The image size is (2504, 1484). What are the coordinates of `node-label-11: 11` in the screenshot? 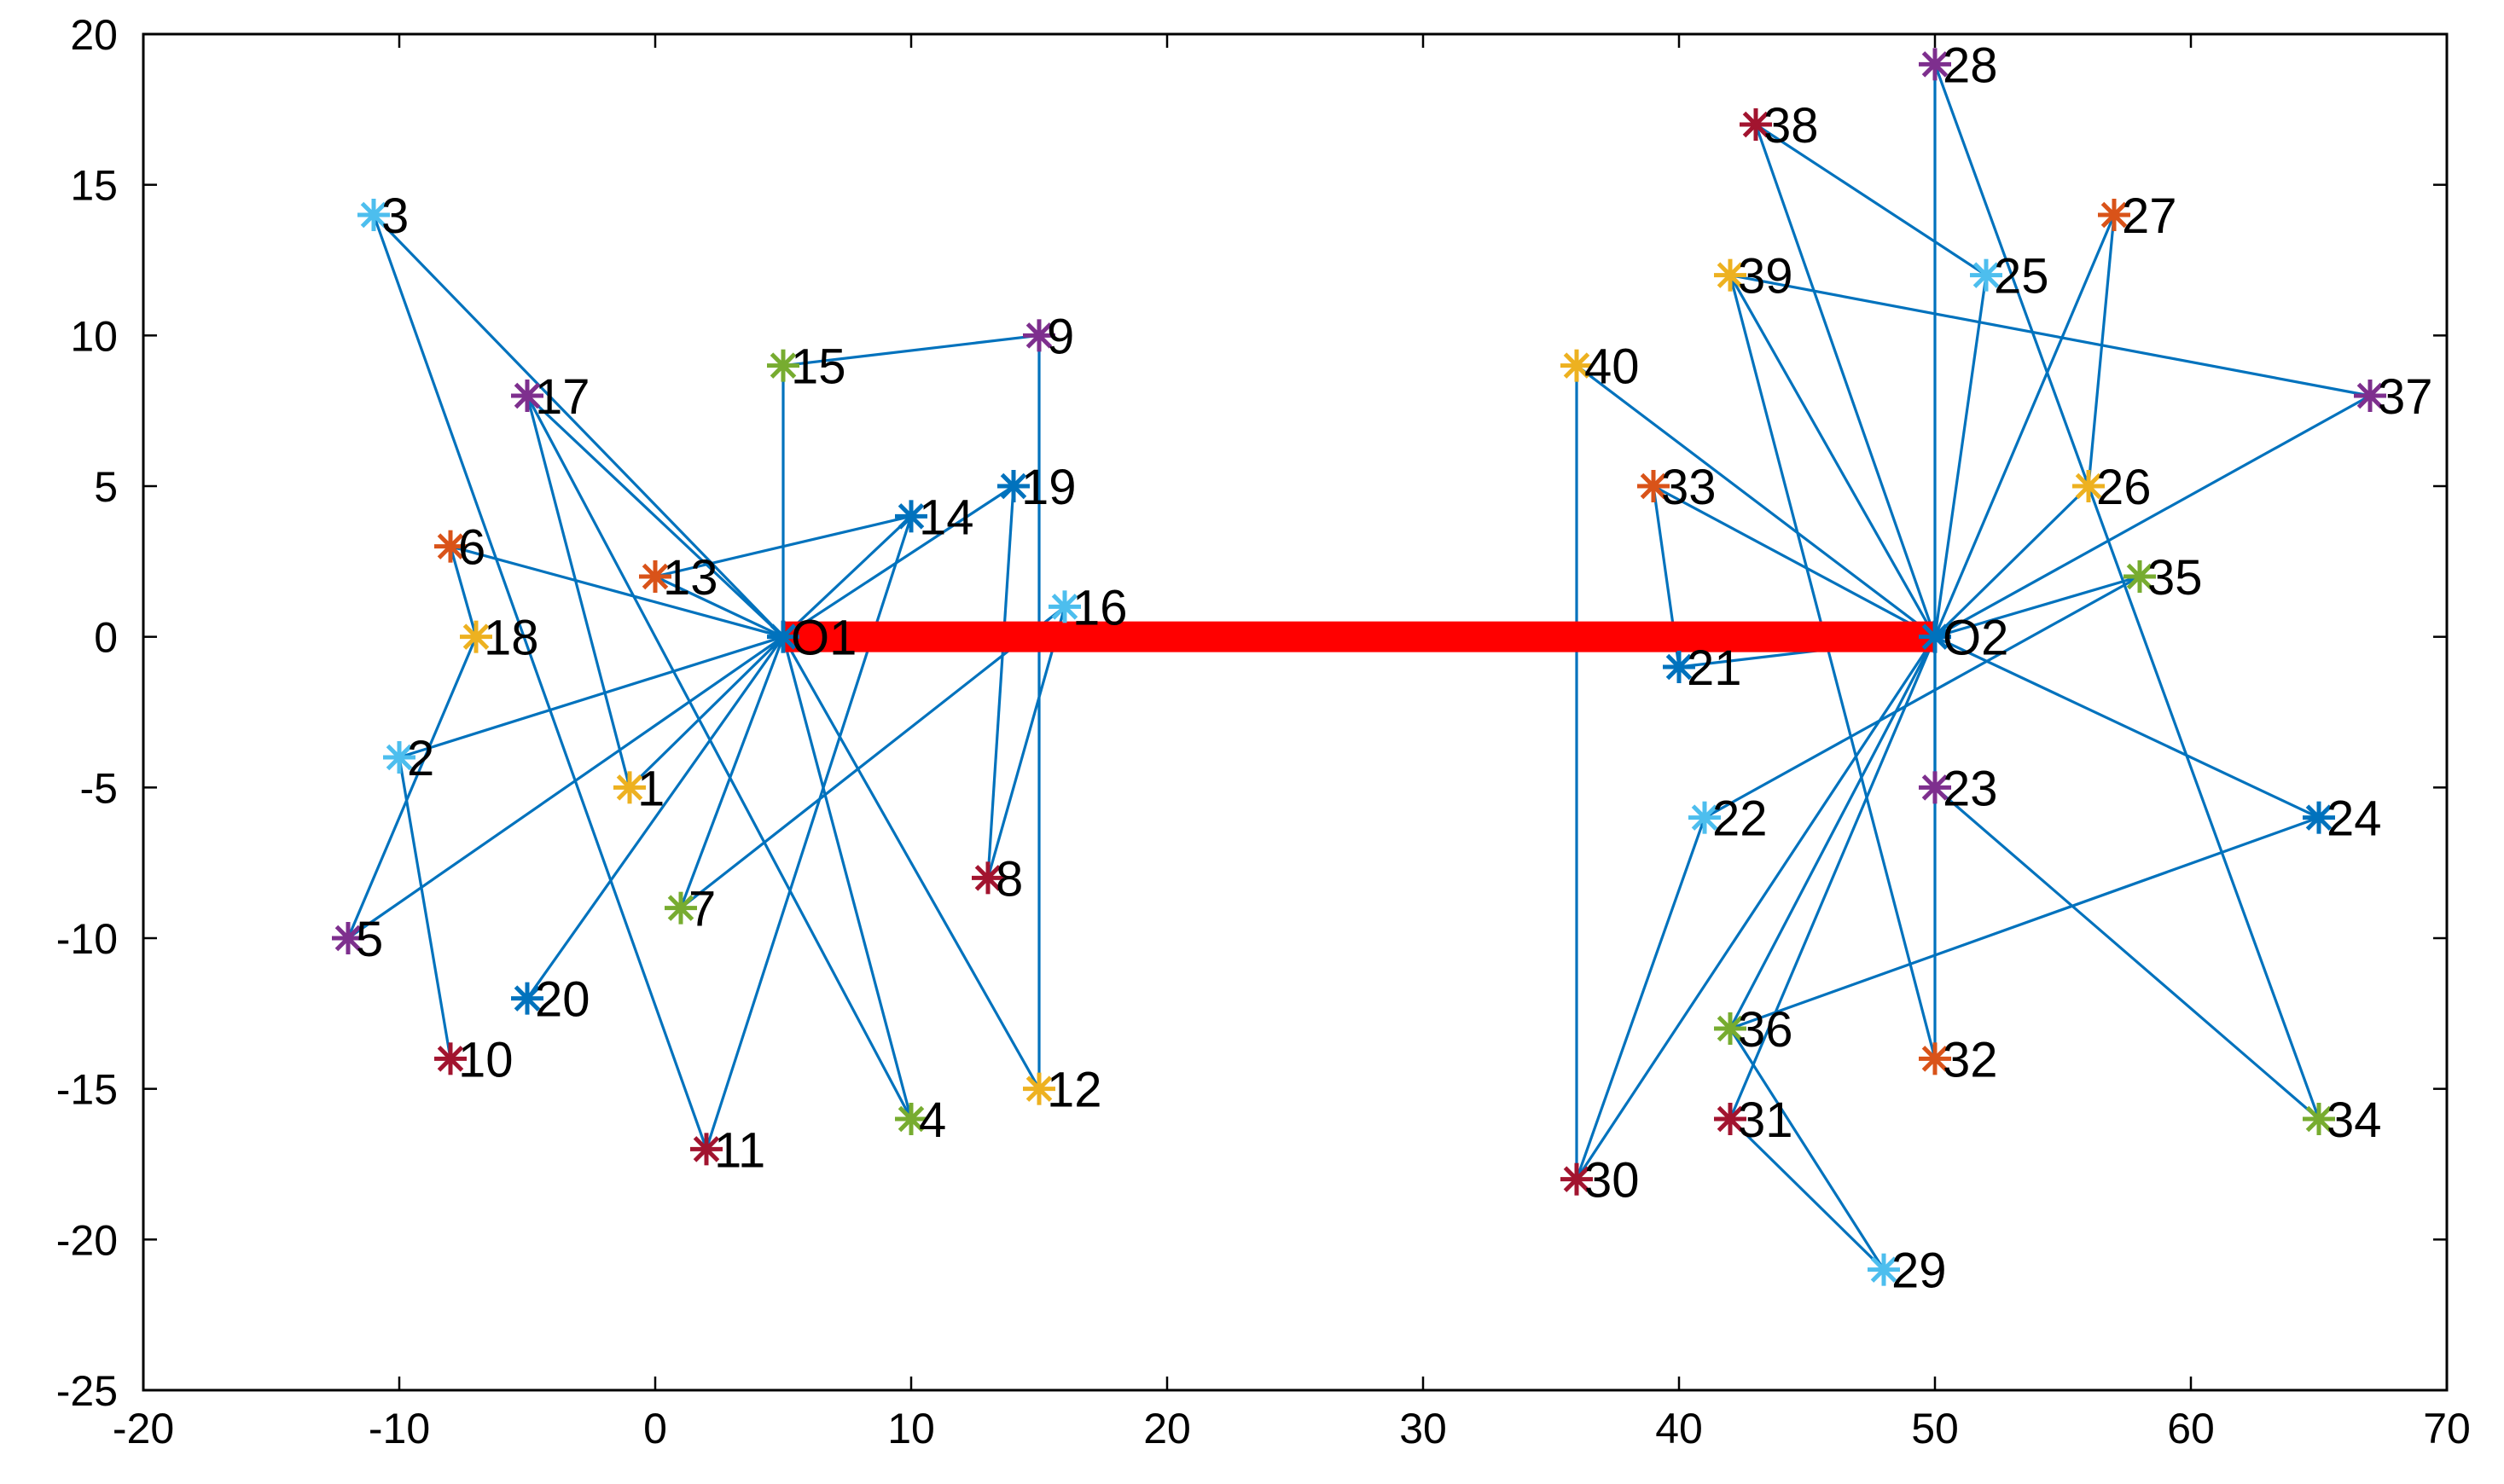 It's located at (739, 1150).